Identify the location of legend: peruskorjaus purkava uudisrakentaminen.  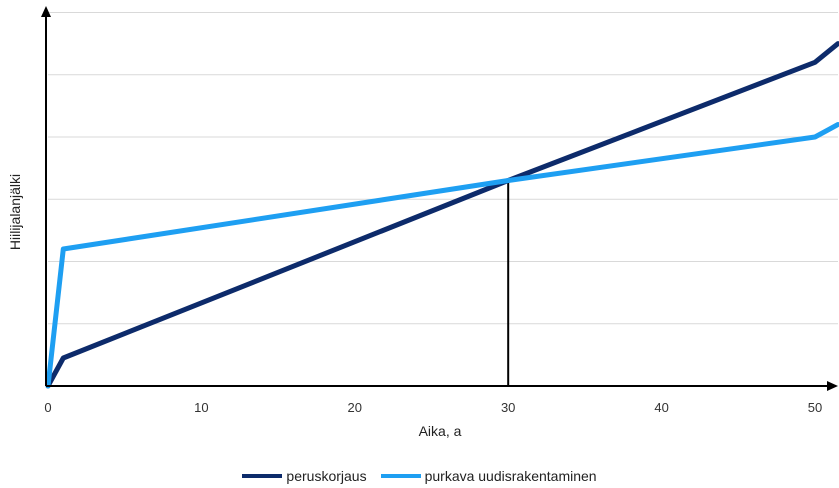
(419, 476).